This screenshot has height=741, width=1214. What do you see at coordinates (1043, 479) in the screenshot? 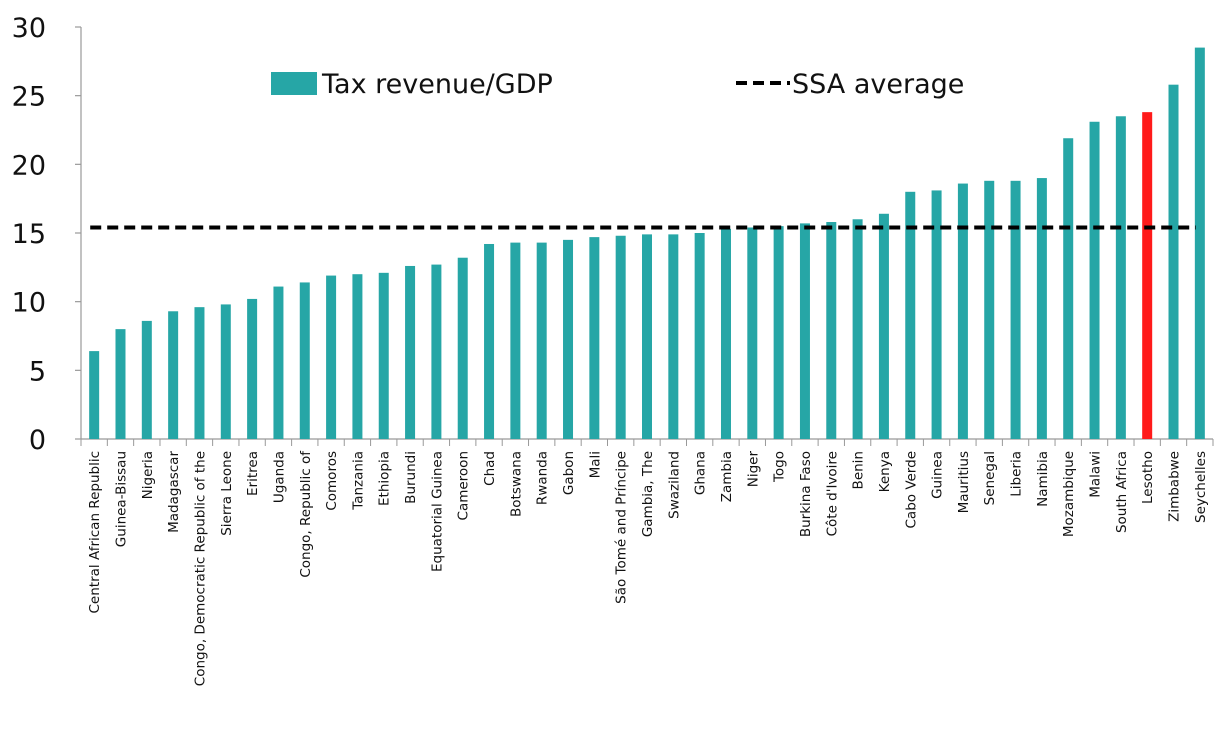
I see `category-label: Namibia` at bounding box center [1043, 479].